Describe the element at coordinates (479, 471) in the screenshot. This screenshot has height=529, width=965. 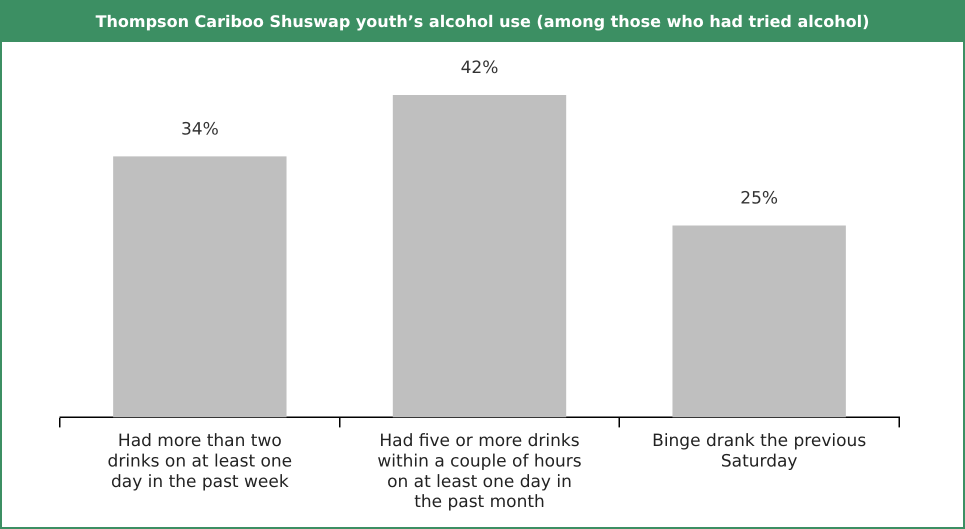
I see `x-tick-label: Had five or more drinks within a couple of hours on at least one day in the past month` at that location.